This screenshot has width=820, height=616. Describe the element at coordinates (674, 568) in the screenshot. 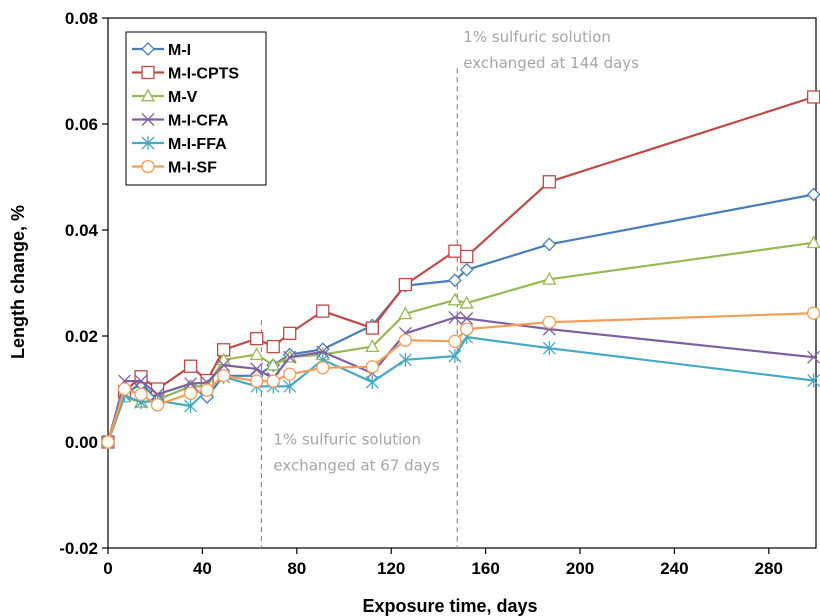

I see `x-tick-label: 240` at that location.